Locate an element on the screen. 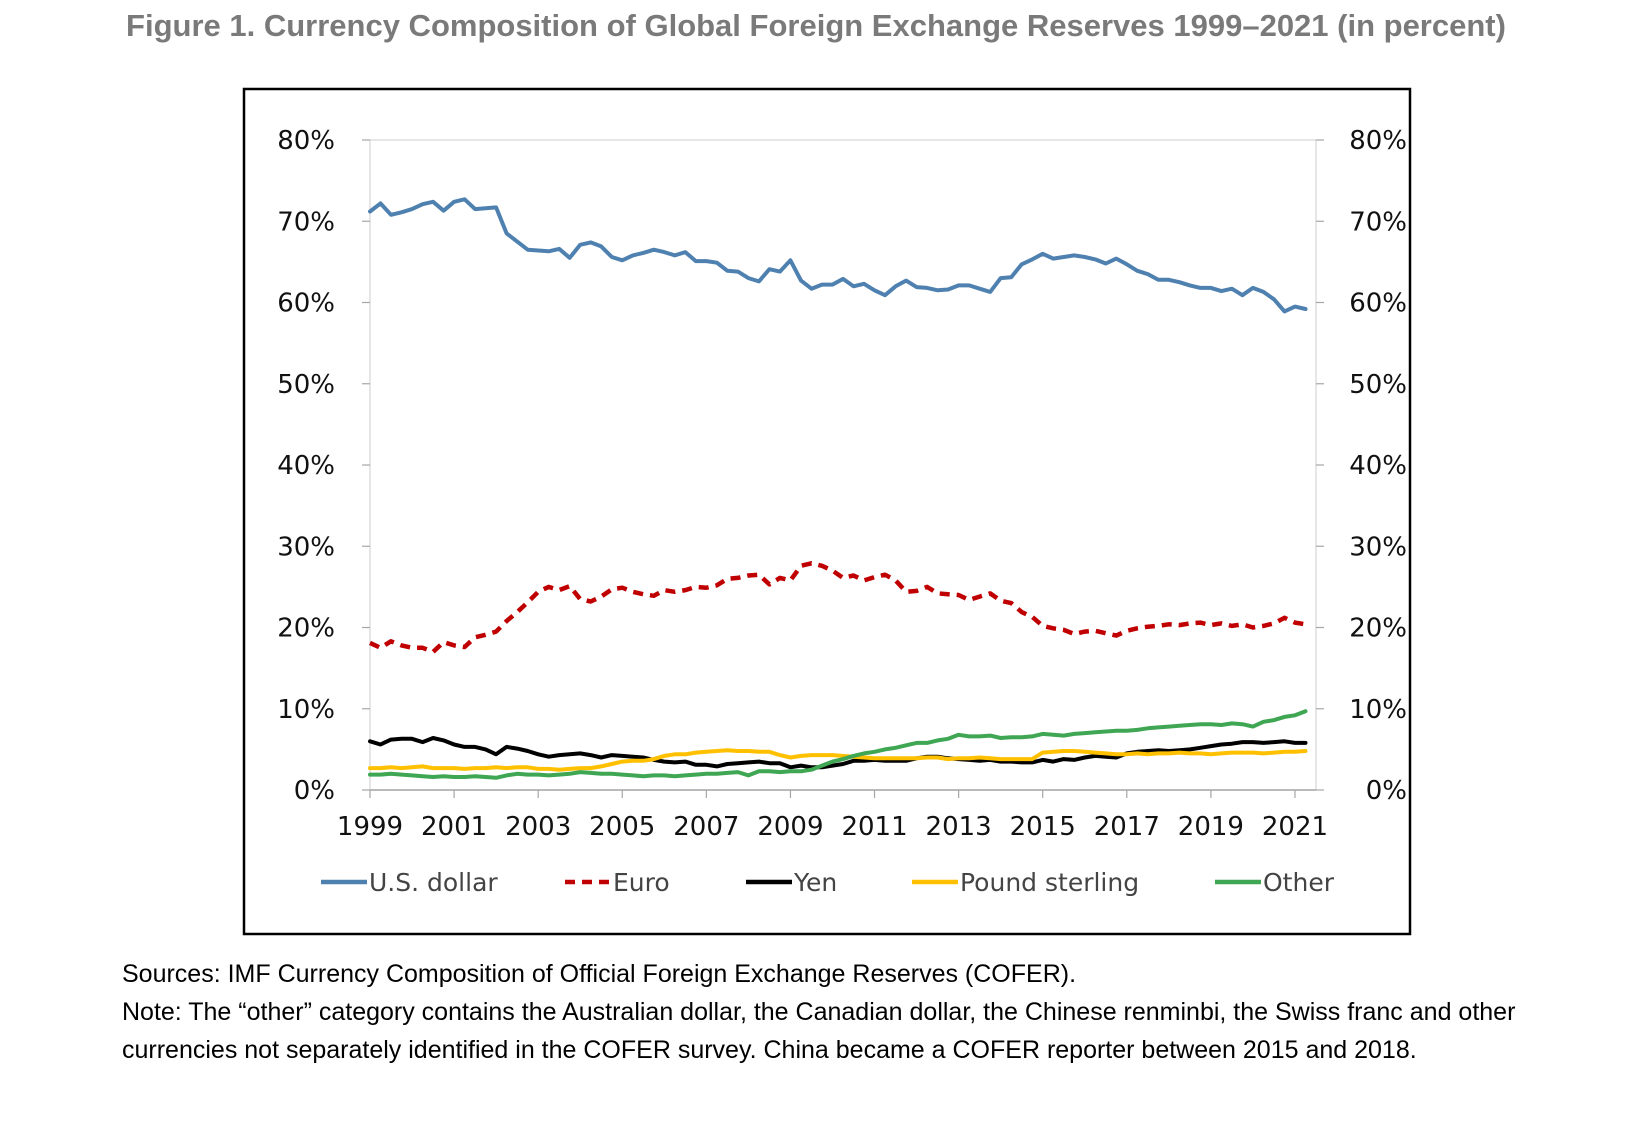  y-tick-label-left: 30% is located at coordinates (306, 547).